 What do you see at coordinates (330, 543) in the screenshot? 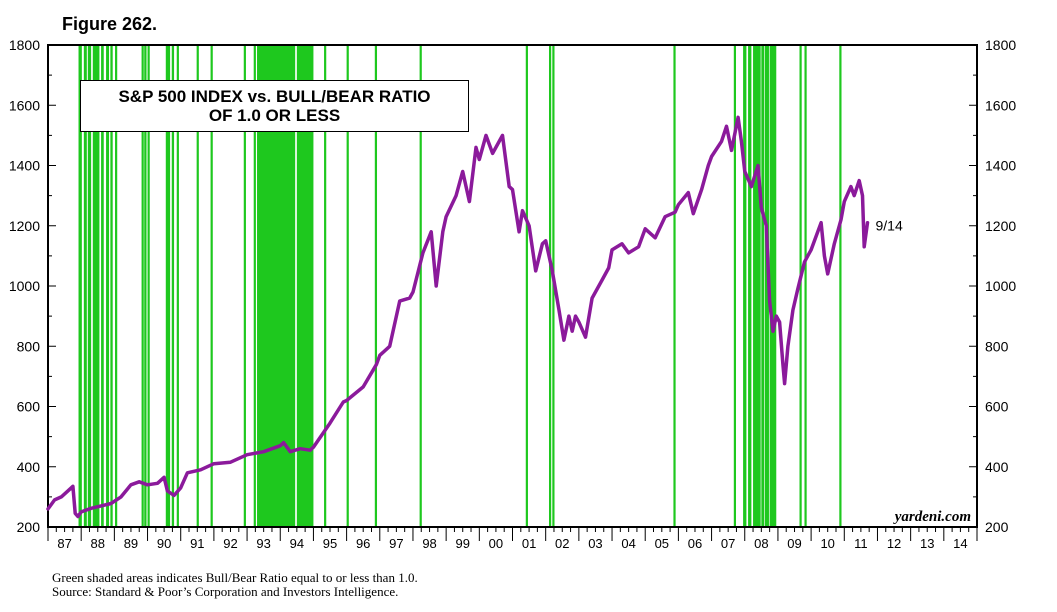
I see `x-tick-label: 95` at bounding box center [330, 543].